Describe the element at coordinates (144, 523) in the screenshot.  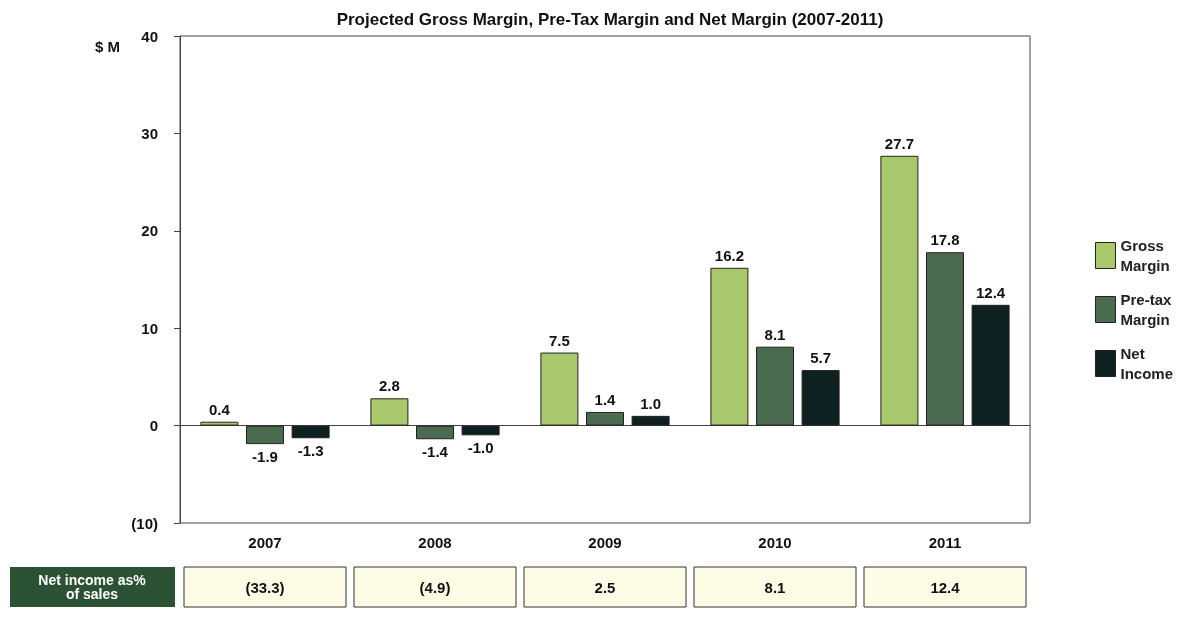
I see `y-tick-label: (10)` at that location.